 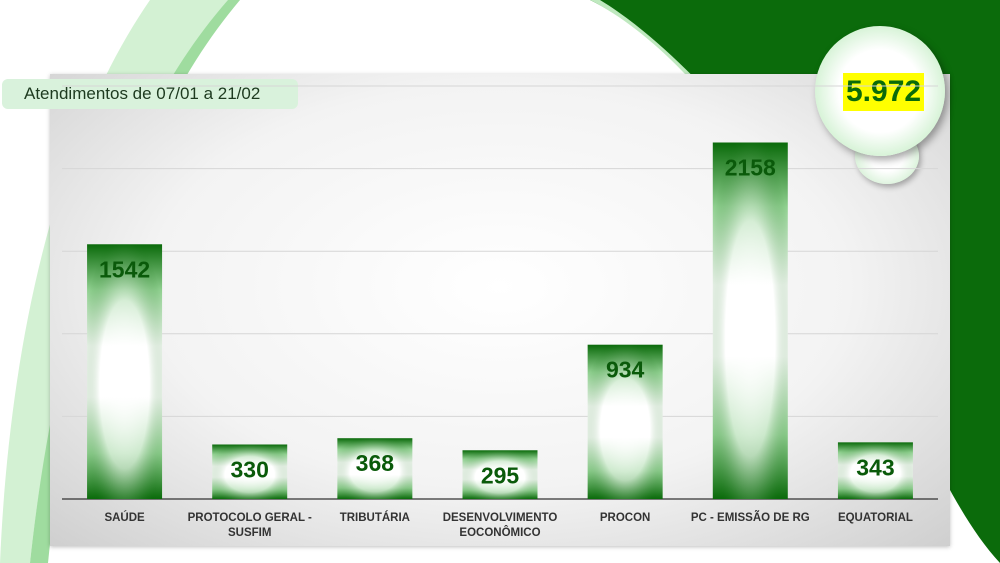 What do you see at coordinates (124, 517) in the screenshot?
I see `category-label: SAÚDE` at bounding box center [124, 517].